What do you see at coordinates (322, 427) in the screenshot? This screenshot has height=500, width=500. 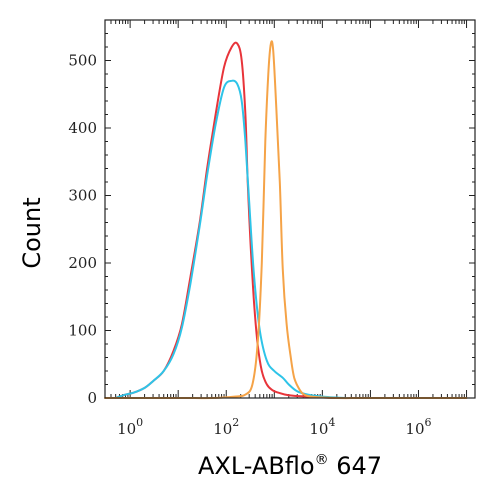 I see `x-tick-label: 10⁴` at bounding box center [322, 427].